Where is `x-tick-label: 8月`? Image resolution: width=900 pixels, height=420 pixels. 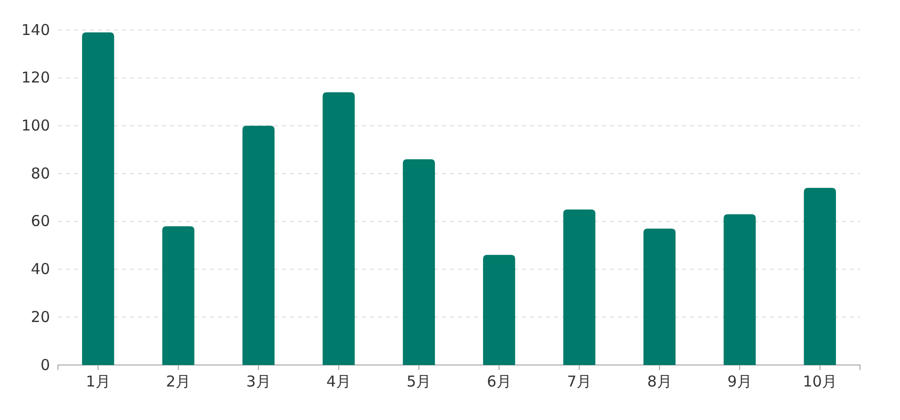 x-tick-label: 8月 is located at coordinates (659, 381).